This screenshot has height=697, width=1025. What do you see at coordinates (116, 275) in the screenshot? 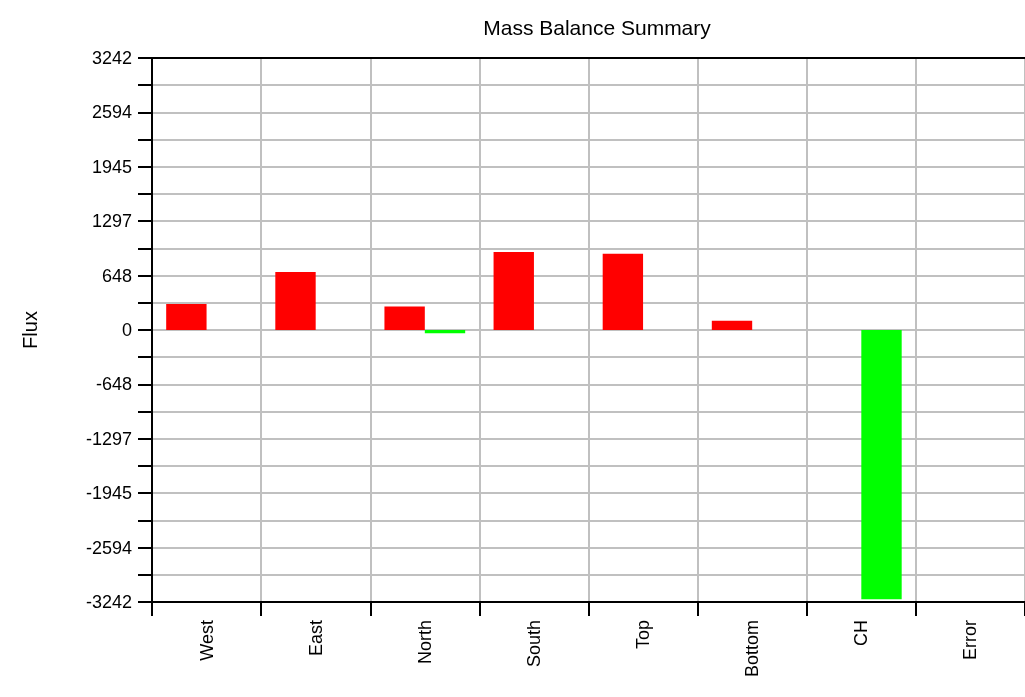
I see `y-tick-label: 648` at bounding box center [116, 275].